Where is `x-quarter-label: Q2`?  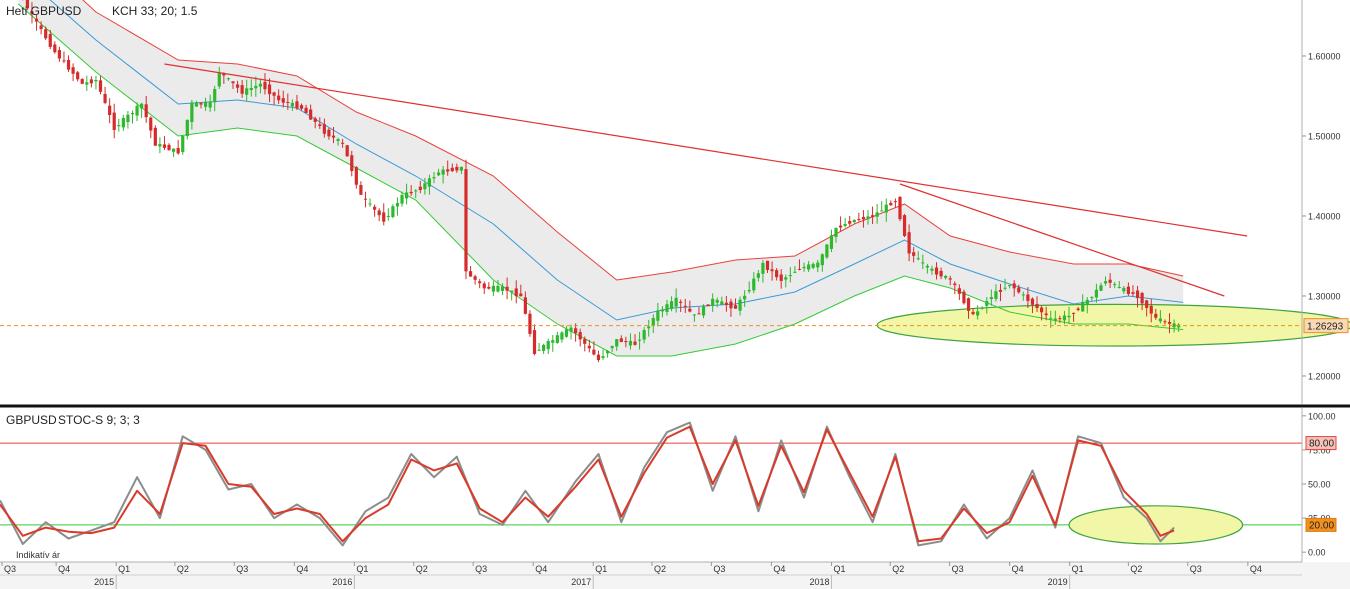
x-quarter-label: Q2 is located at coordinates (183, 569).